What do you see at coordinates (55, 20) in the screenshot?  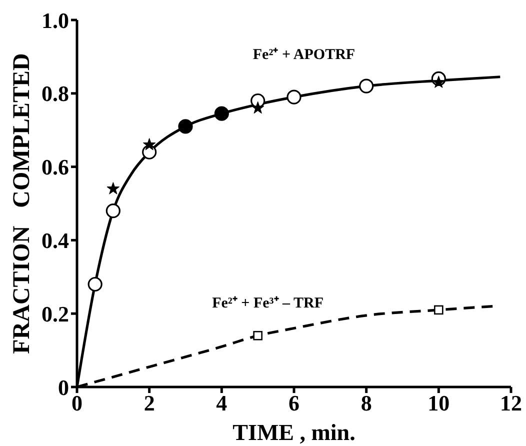 I see `y-tick-label: 1.0` at bounding box center [55, 20].